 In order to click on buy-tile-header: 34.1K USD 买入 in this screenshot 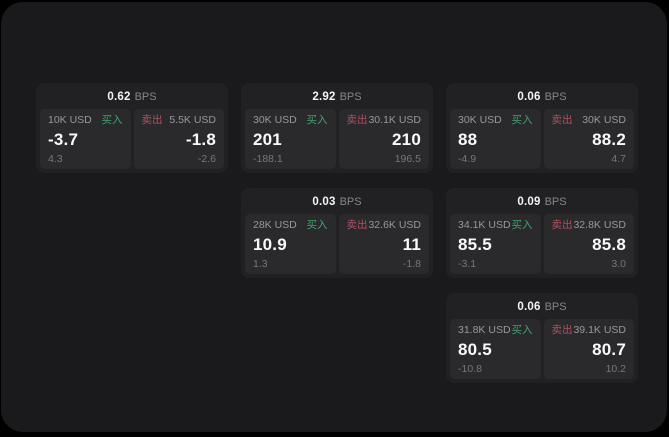, I will do `click(495, 225)`.